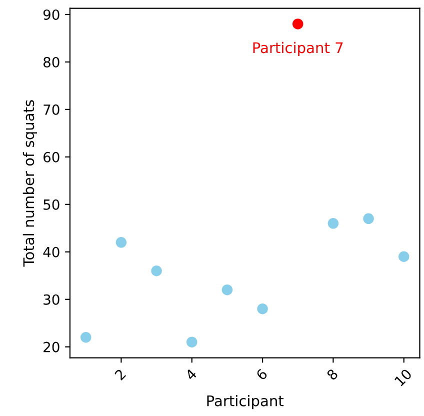 This screenshot has width=424, height=416. I want to click on y-axis-title: Total number of squats, so click(30, 183).